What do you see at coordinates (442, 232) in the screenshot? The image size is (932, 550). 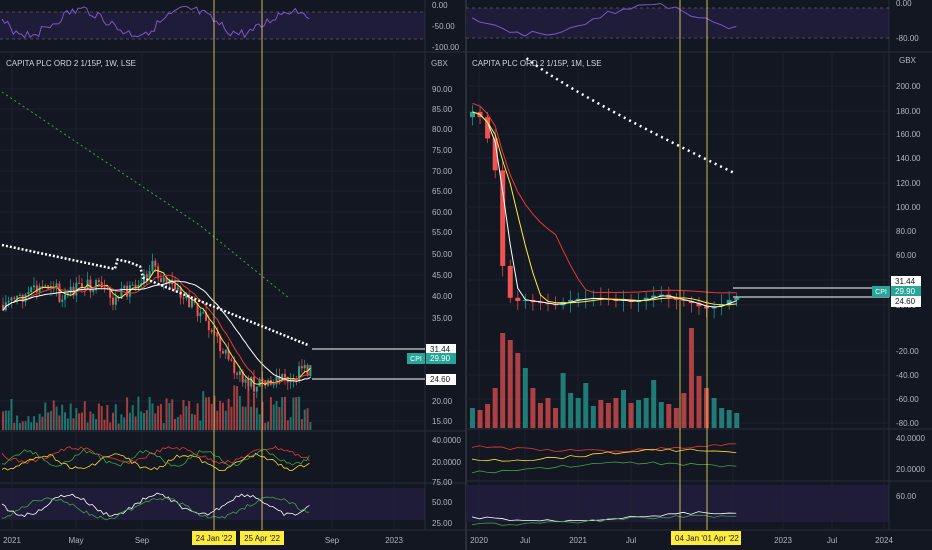 I see `y-tick-label-left: 55.00` at bounding box center [442, 232].